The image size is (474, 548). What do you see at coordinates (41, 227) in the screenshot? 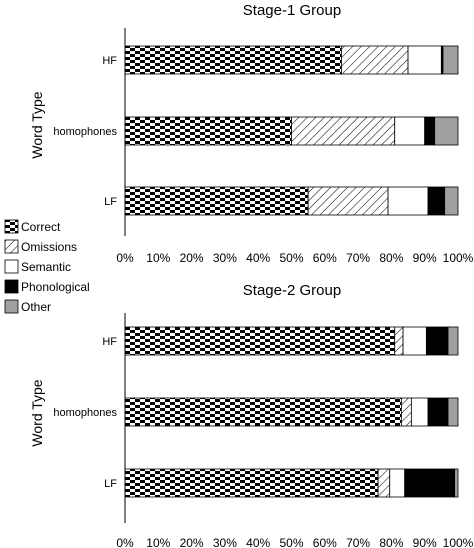
I see `legend-label: Correct` at bounding box center [41, 227].